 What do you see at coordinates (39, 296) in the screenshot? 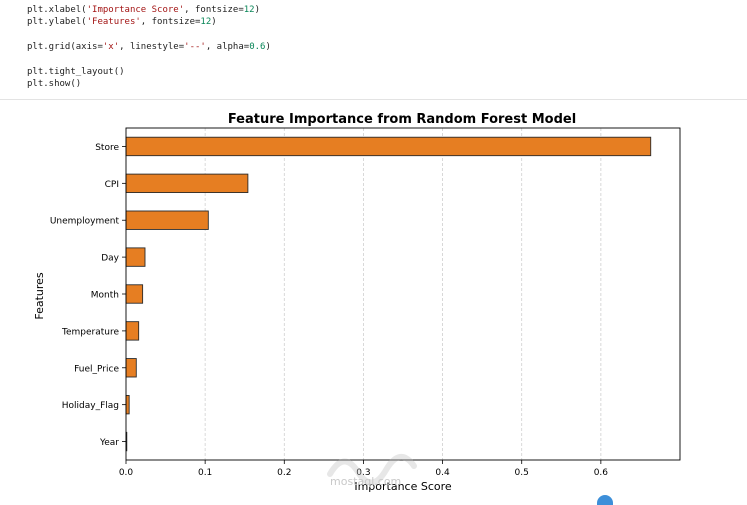
I see `y-axis-label: Features` at bounding box center [39, 296].